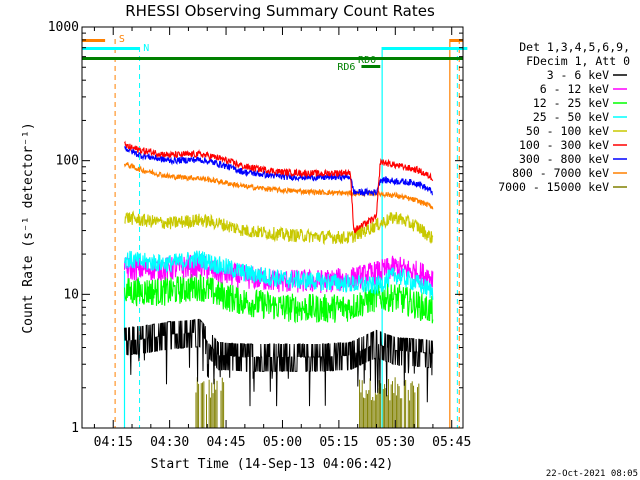  Describe the element at coordinates (571, 117) in the screenshot. I see `legend-label-25-50-kev: 25 - 50 keV` at that location.